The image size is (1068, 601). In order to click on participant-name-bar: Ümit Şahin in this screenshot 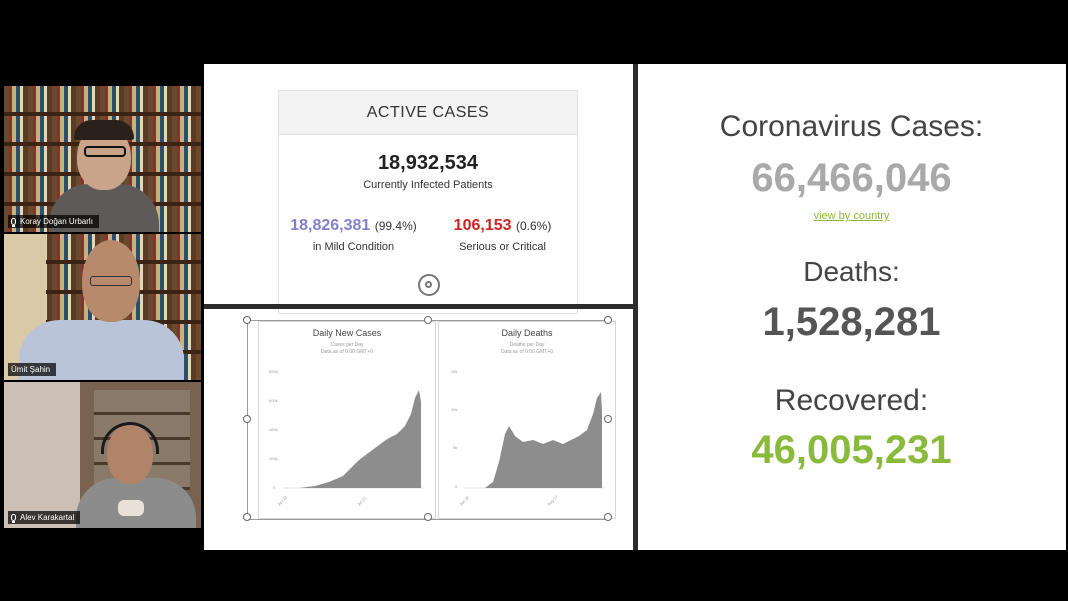, I will do `click(32, 369)`.